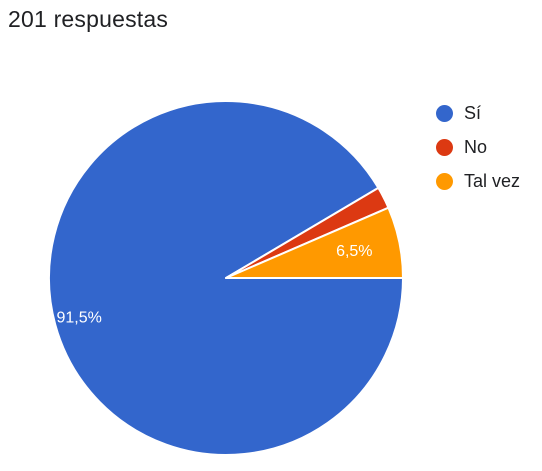 This screenshot has width=542, height=471. I want to click on legend-item-no: No, so click(478, 147).